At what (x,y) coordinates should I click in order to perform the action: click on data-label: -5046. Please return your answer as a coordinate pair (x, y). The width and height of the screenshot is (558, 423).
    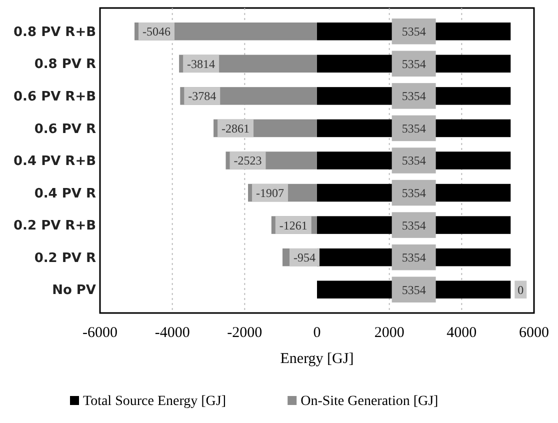
    Looking at the image, I should click on (156, 31).